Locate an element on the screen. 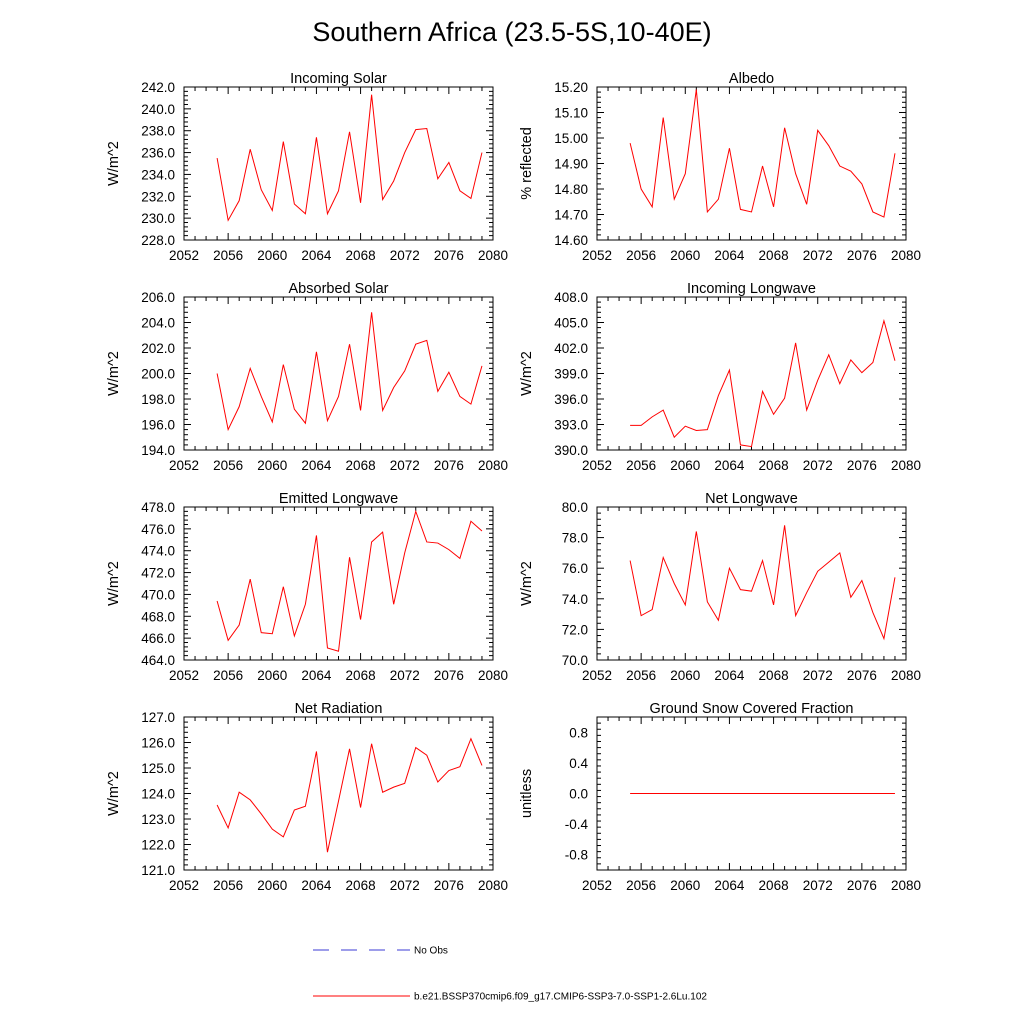 This screenshot has height=1024, width=1024. y-tick-label: 74.0 is located at coordinates (575, 599).